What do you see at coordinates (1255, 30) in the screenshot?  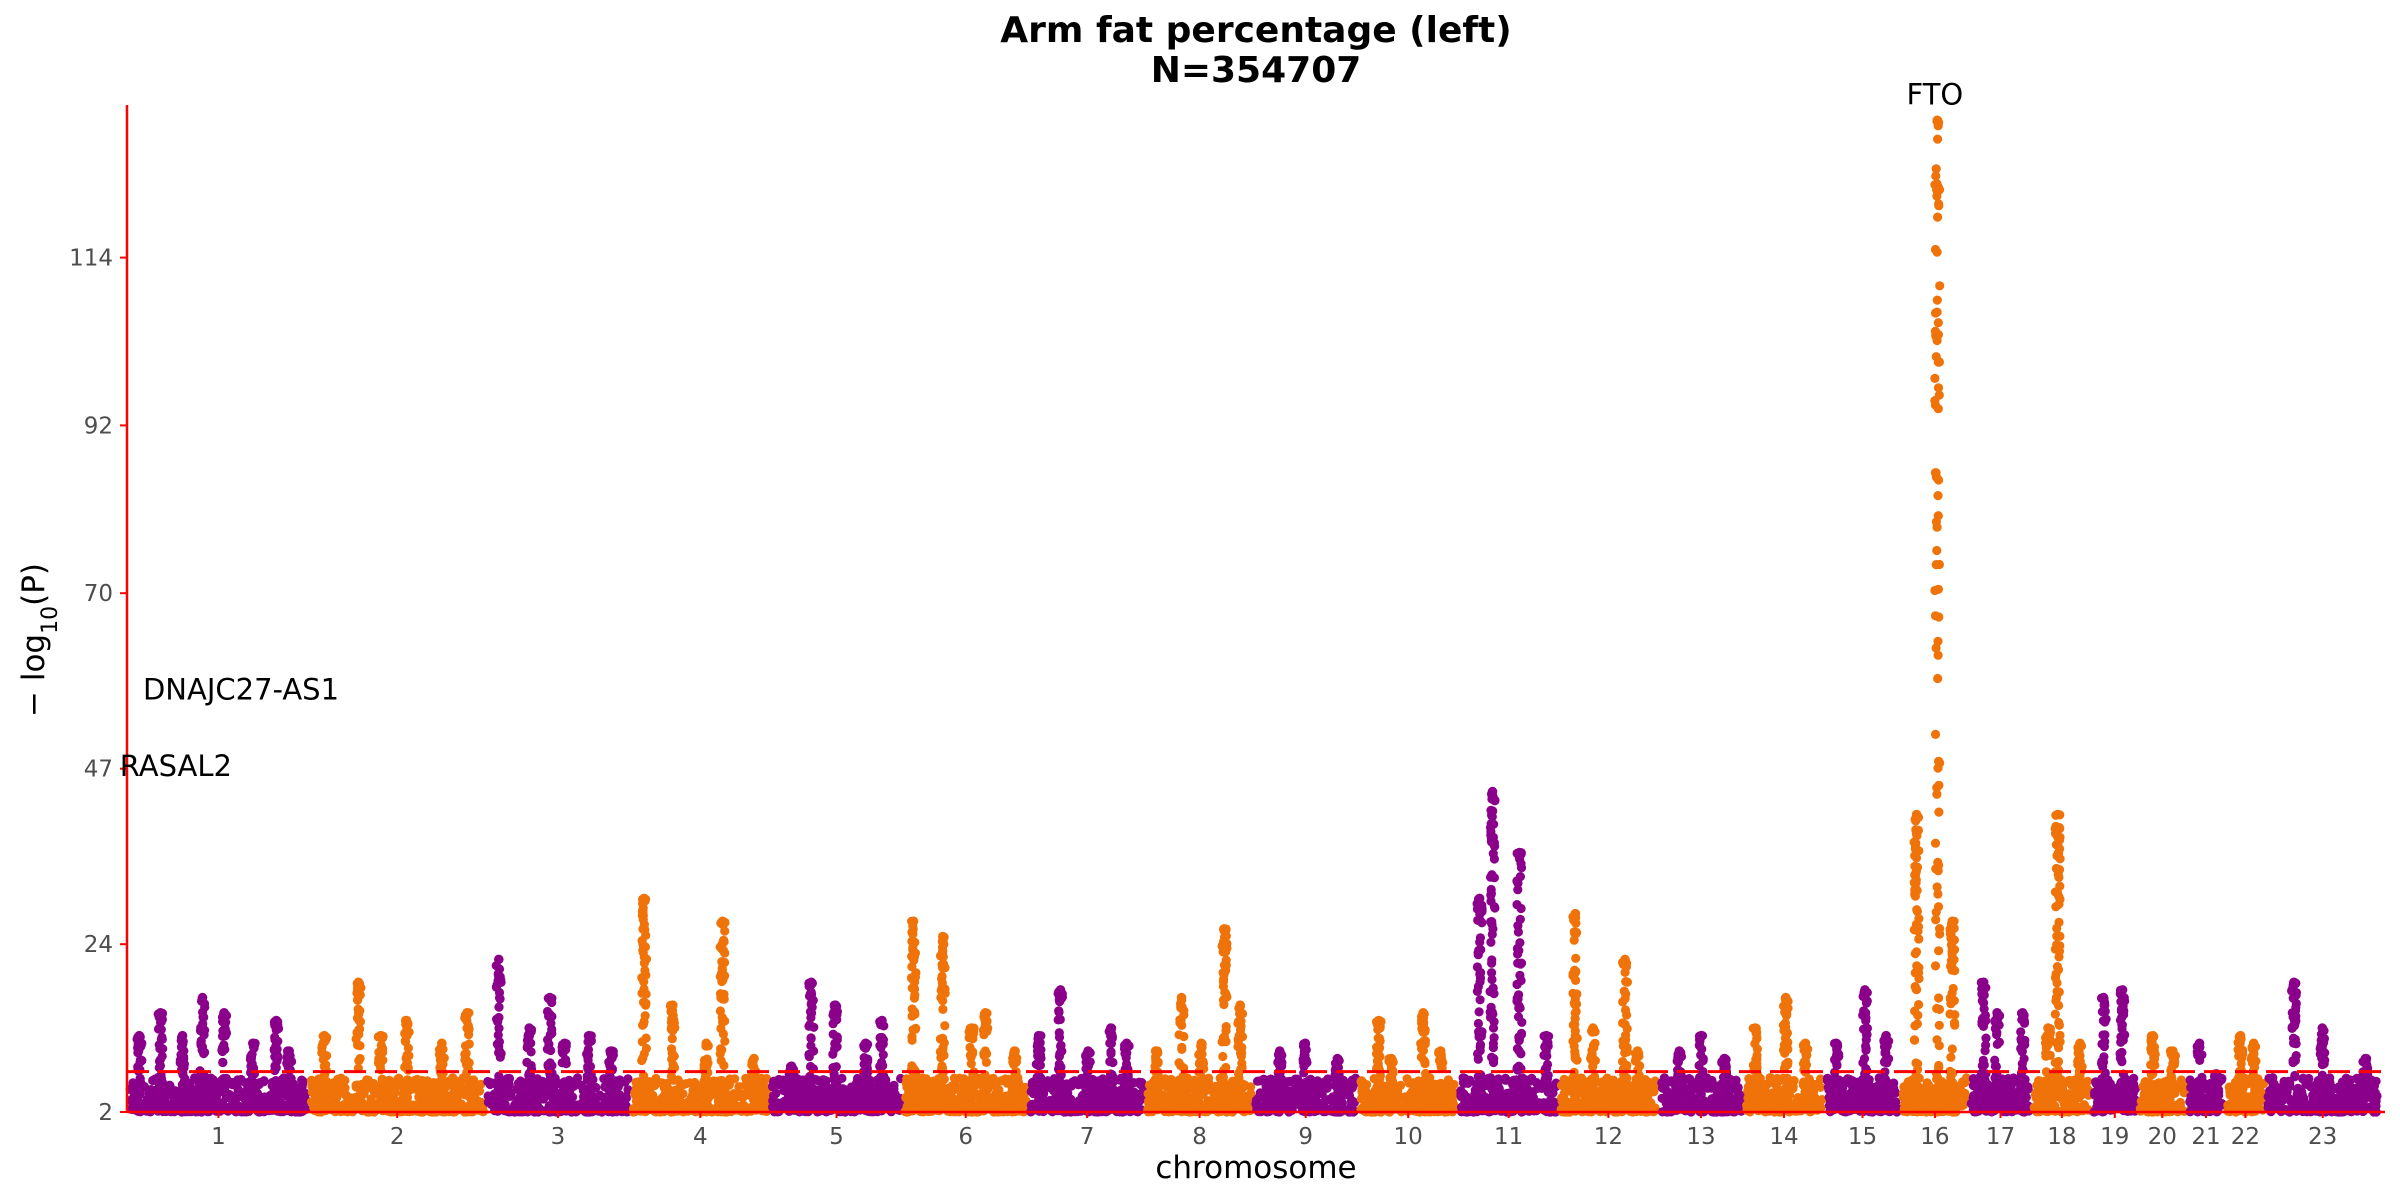 I see `chart-title: Arm fat percentage (left)` at bounding box center [1255, 30].